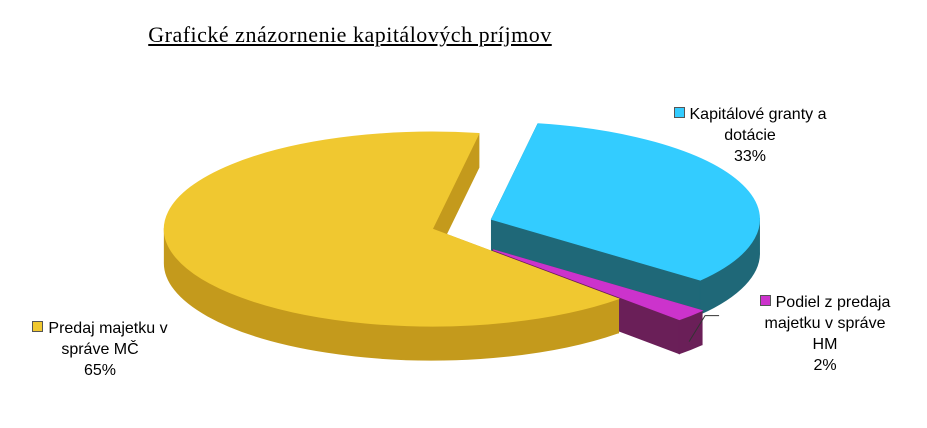  Describe the element at coordinates (38, 326) in the screenshot. I see `mc-swatch` at that location.